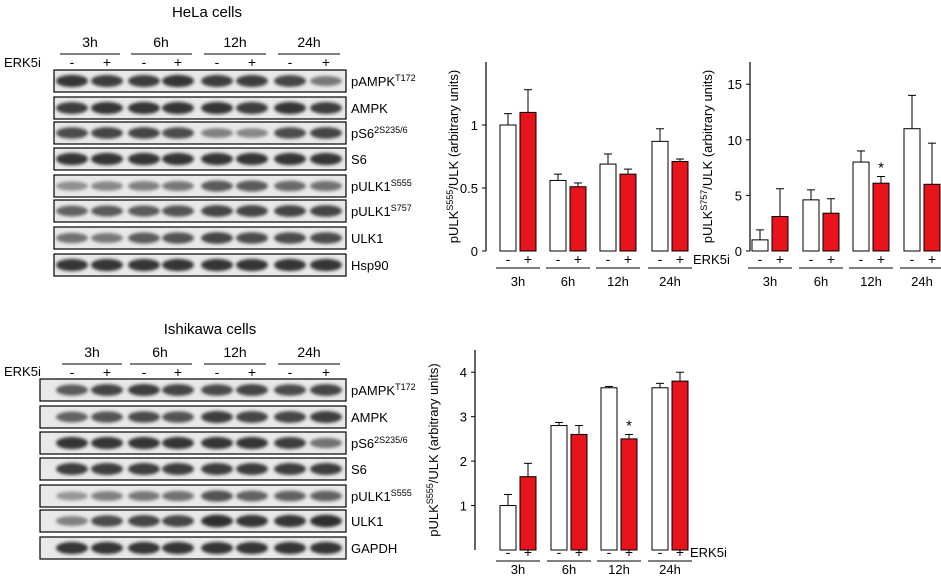 The image size is (941, 576). What do you see at coordinates (200, 372) in the screenshot?
I see `sign-row: - + - + - + - +` at bounding box center [200, 372].